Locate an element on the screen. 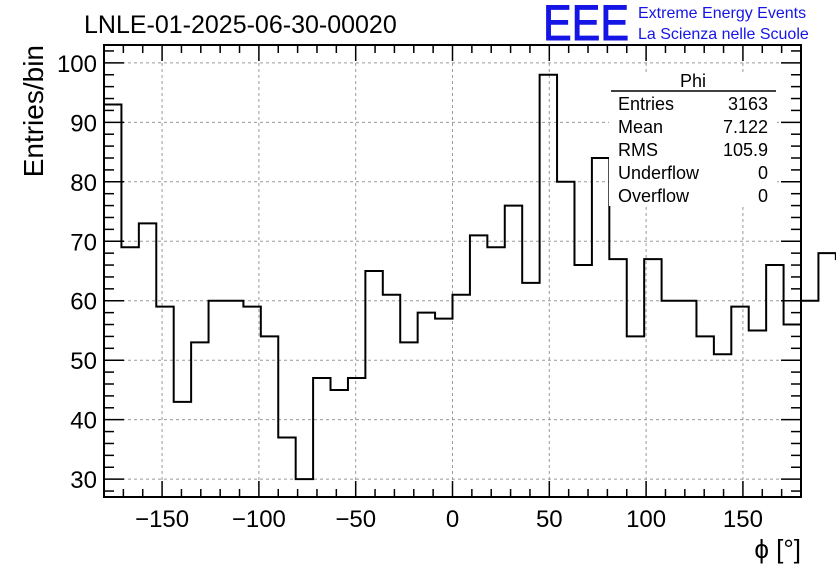 The height and width of the screenshot is (572, 836). x-tick-label: −100 is located at coordinates (259, 519).